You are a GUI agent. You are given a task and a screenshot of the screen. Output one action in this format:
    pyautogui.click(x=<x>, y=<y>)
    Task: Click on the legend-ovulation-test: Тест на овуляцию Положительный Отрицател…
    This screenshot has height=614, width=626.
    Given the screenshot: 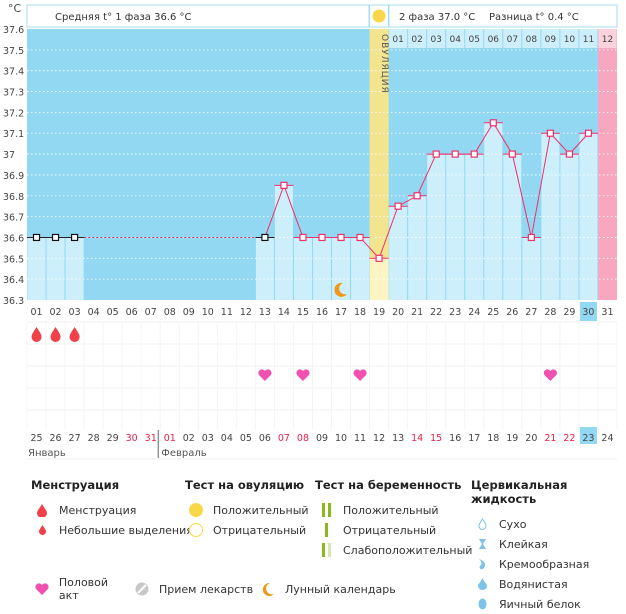 What is the action you would take?
    pyautogui.click(x=247, y=509)
    